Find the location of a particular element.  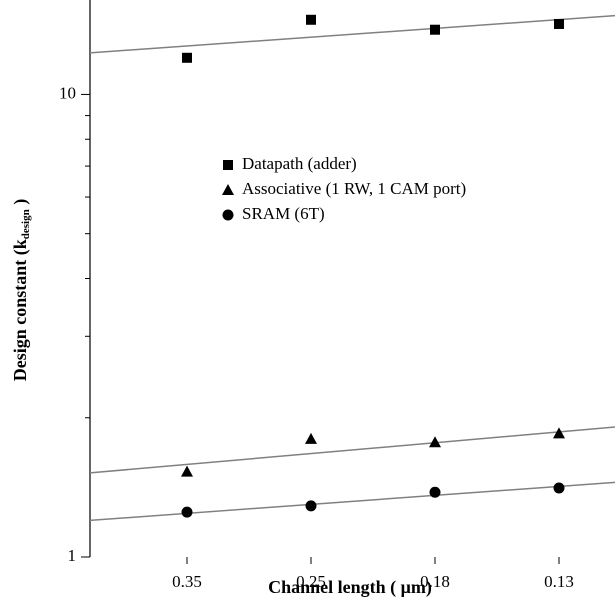

x-tick-label: 0.18 is located at coordinates (435, 581).